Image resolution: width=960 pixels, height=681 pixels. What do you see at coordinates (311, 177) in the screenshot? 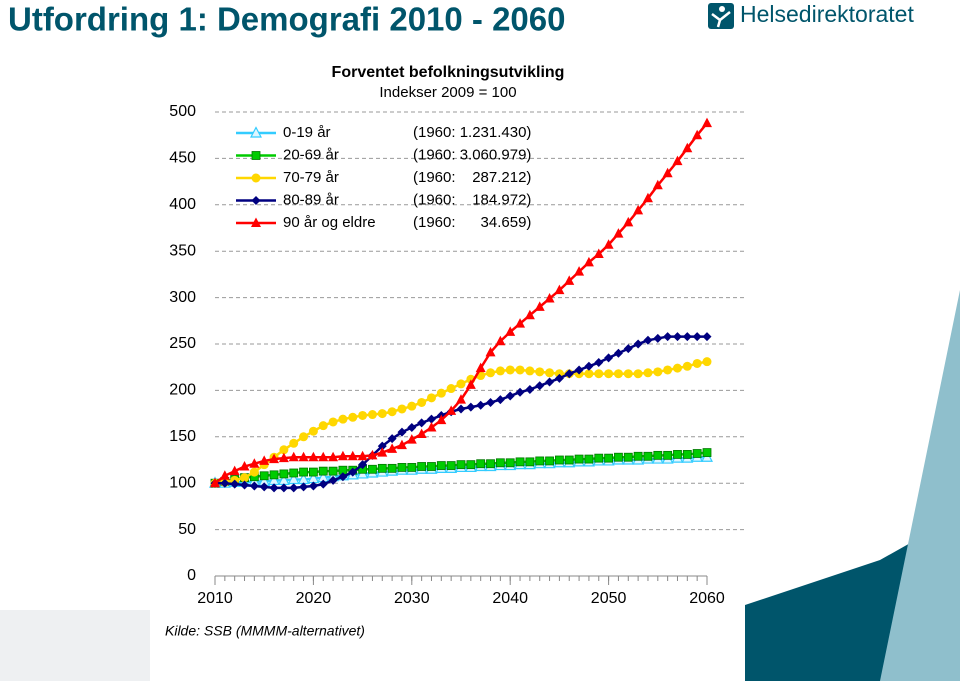
I see `legend-label: 70-79 år` at bounding box center [311, 177].